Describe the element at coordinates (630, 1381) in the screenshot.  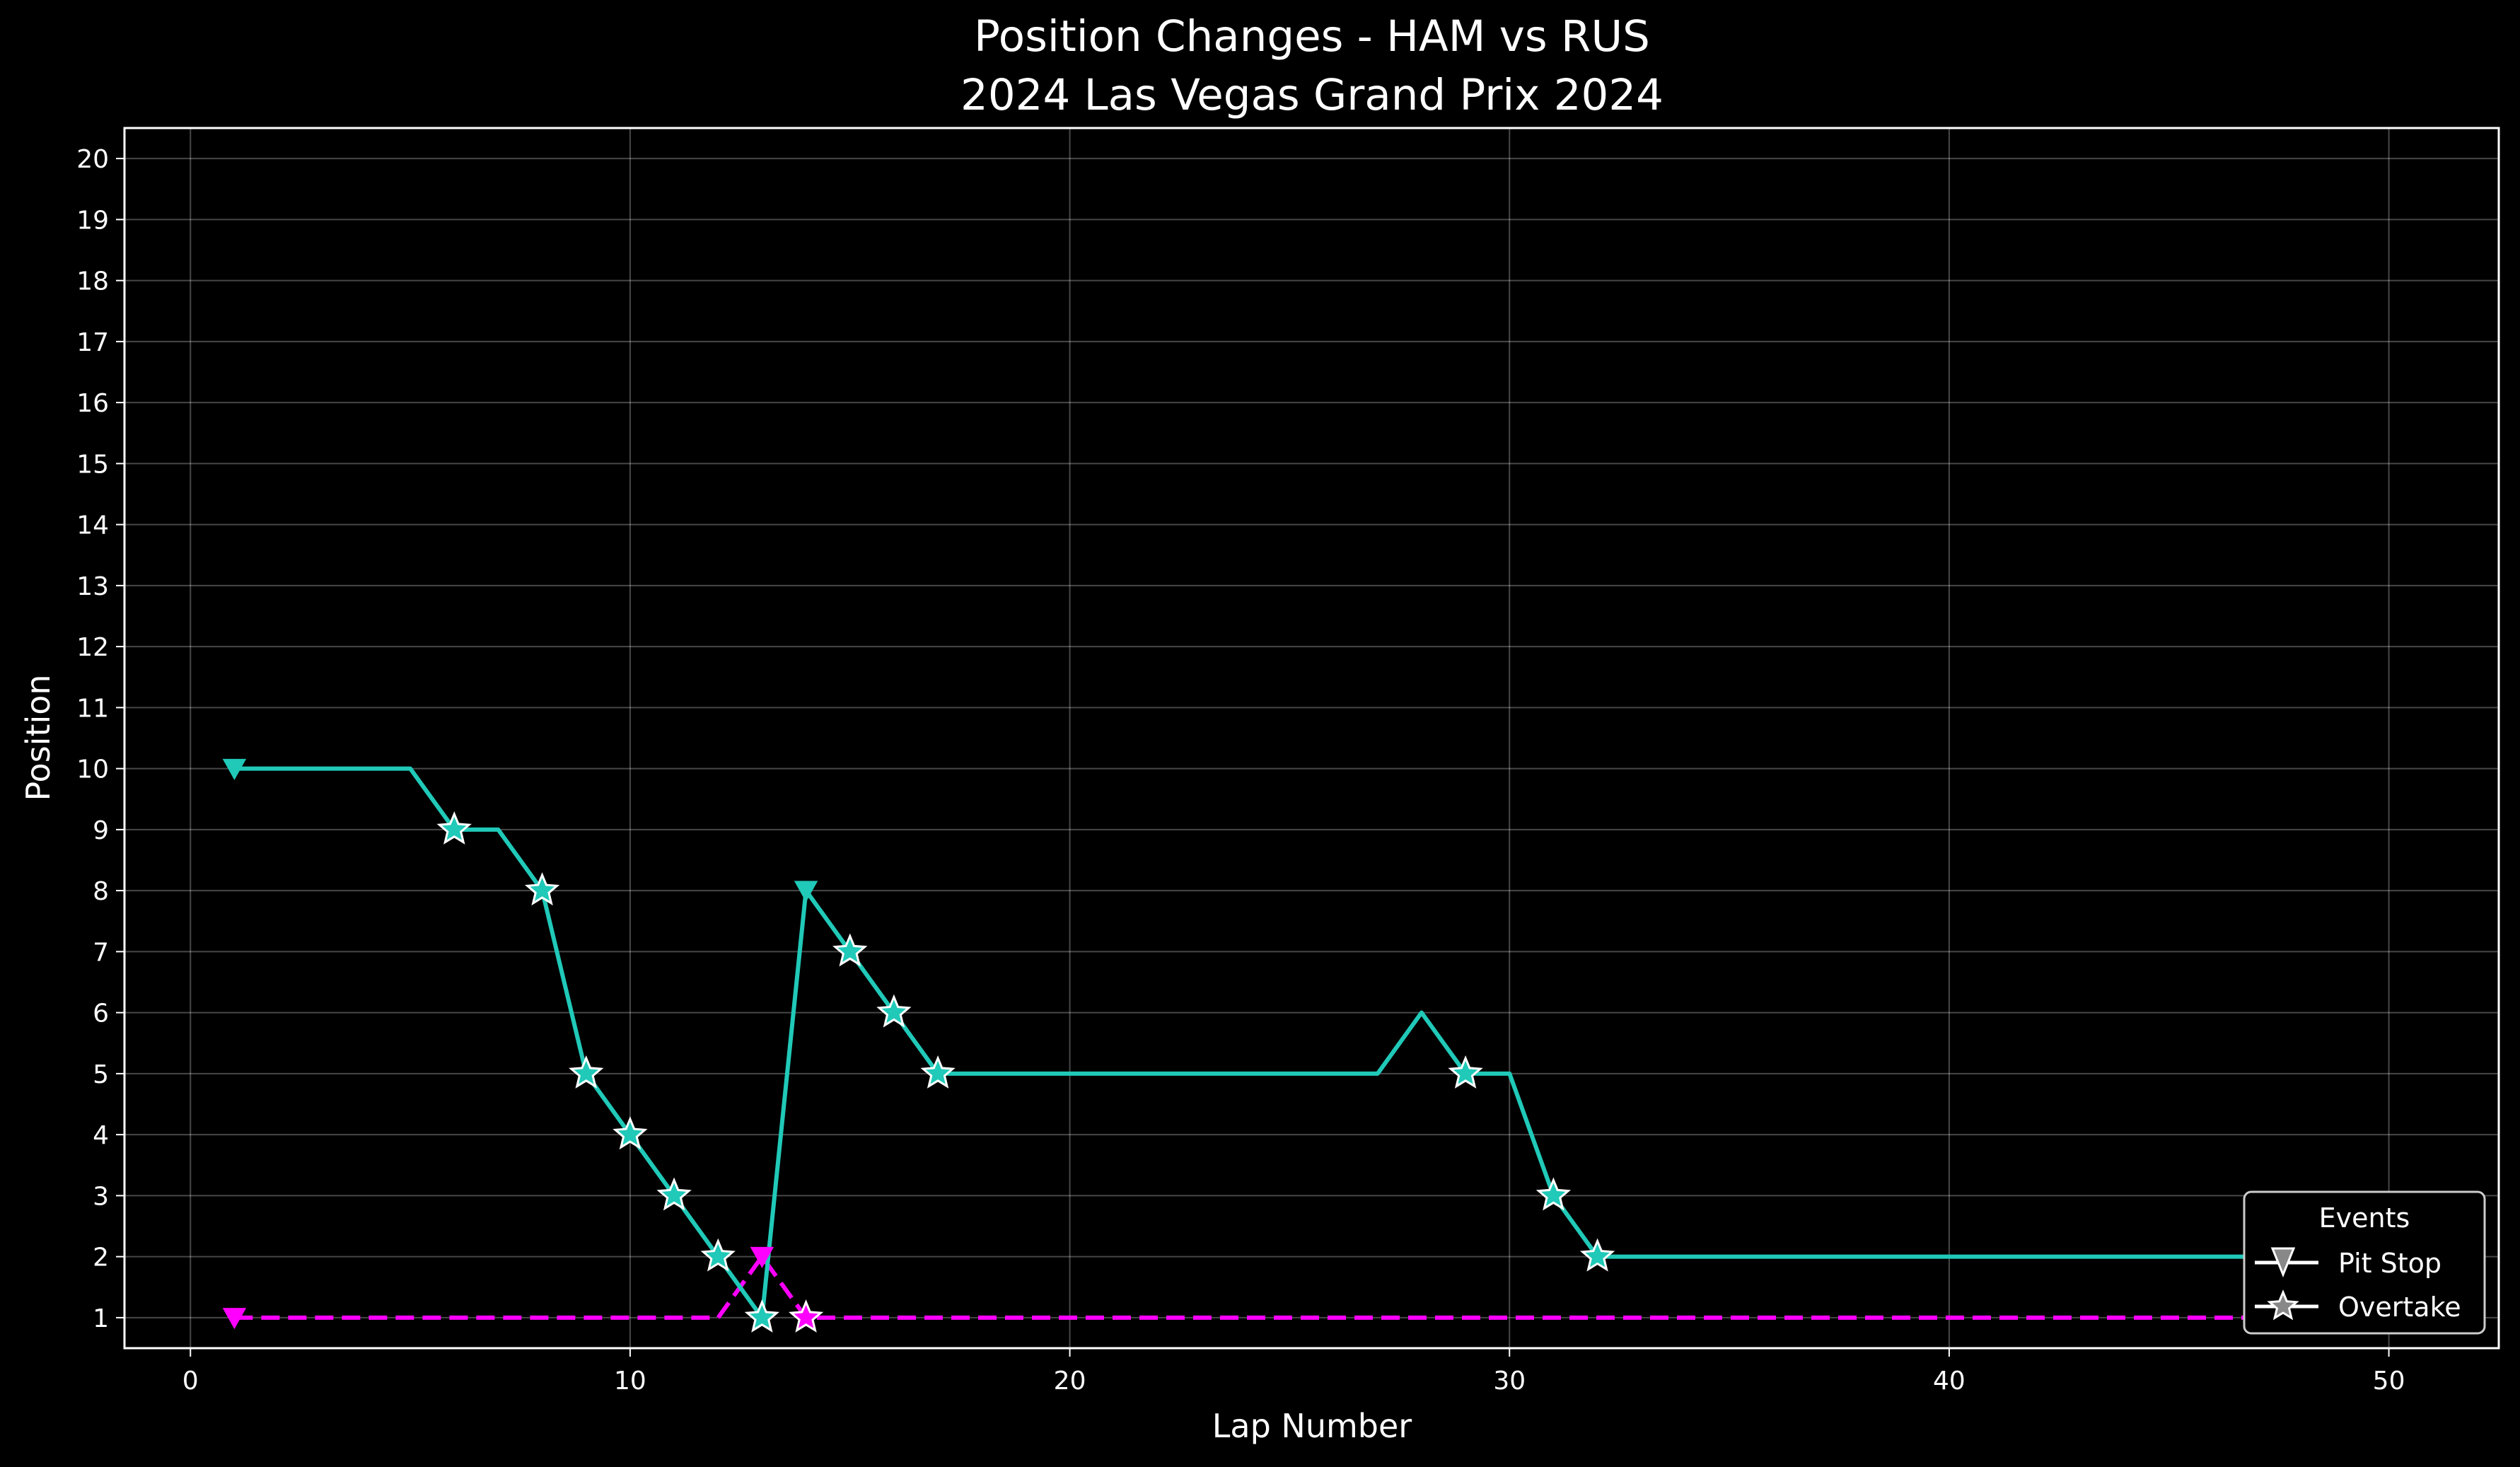
I see `x-tick-label: 10` at that location.